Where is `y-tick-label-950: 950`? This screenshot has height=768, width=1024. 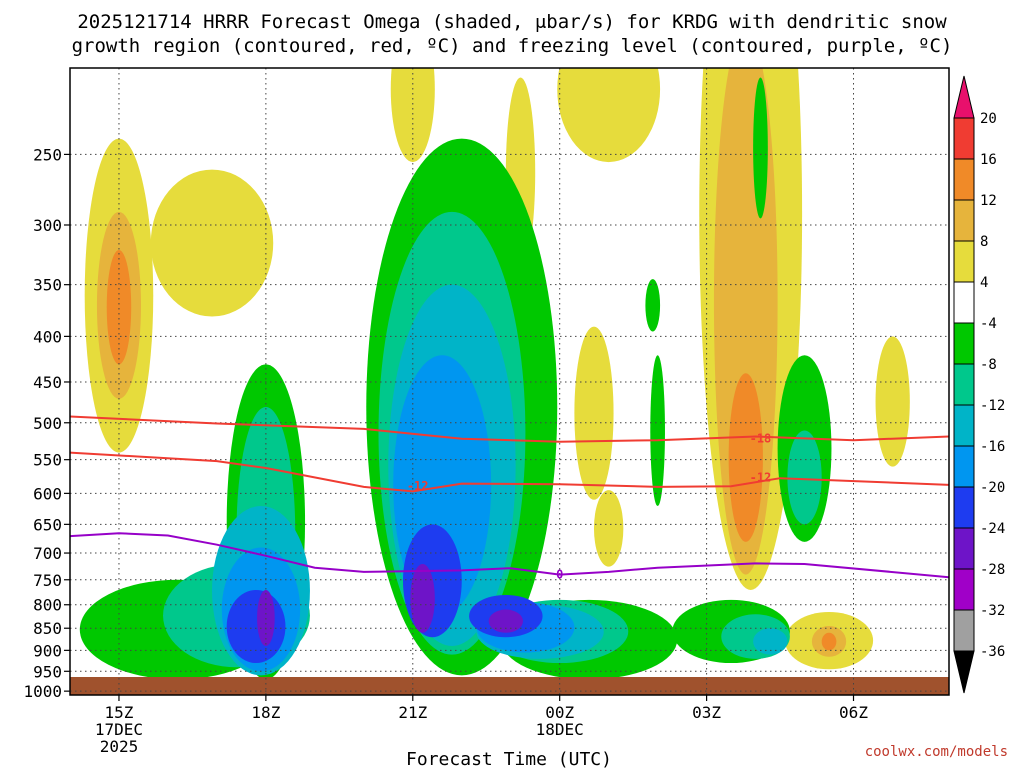
y-tick-label-950: 950 is located at coordinates (47, 671).